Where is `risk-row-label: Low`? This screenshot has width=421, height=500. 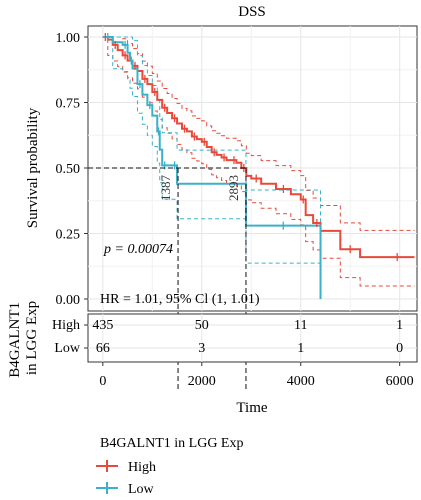 risk-row-label: Low is located at coordinates (67, 348).